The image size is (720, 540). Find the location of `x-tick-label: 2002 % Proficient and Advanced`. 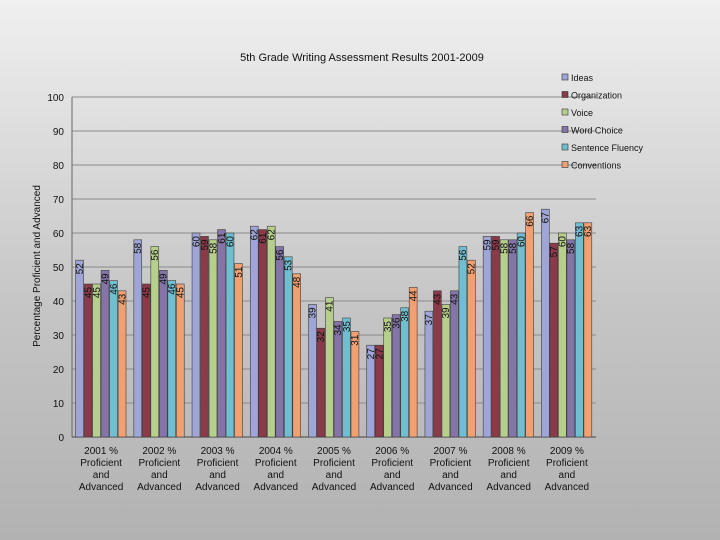

x-tick-label: 2002 % Proficient and Advanced is located at coordinates (159, 469).